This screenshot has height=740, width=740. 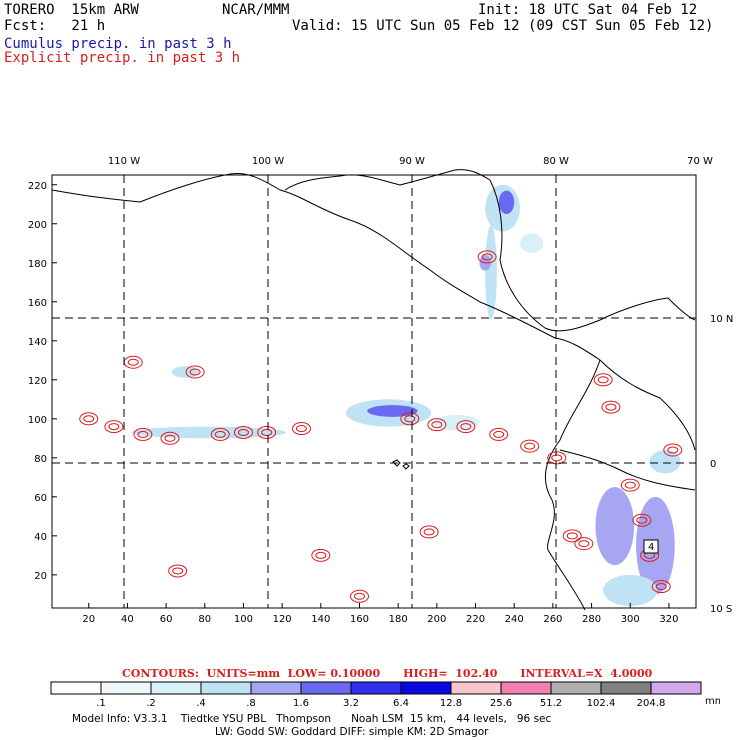 What do you see at coordinates (351, 703) in the screenshot?
I see `legend-level-label: 3.2` at bounding box center [351, 703].